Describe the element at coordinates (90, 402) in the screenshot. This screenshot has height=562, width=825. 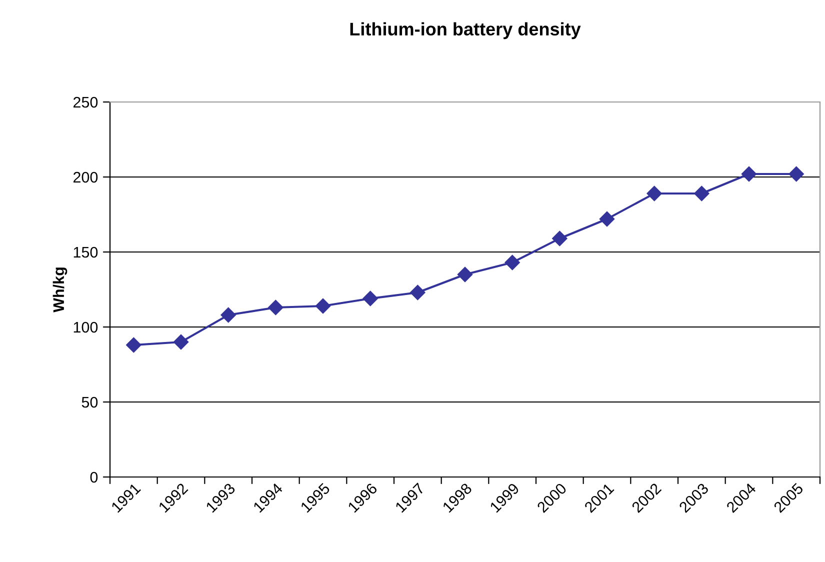
I see `y-tick-label: 50` at that location.